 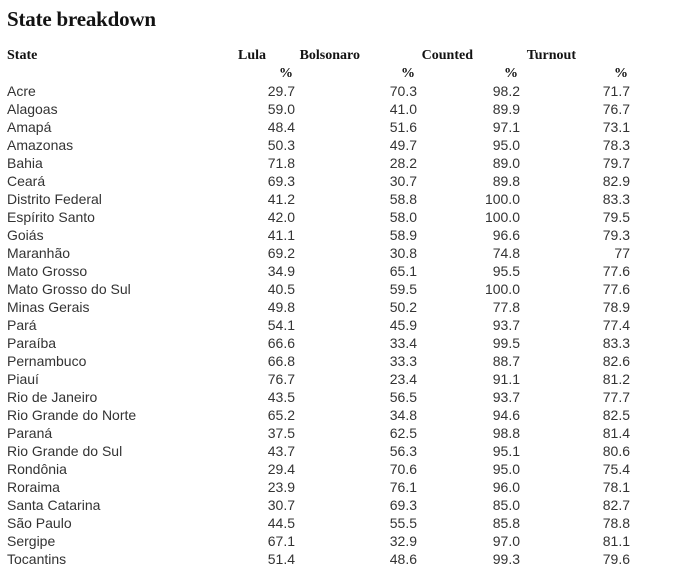 What do you see at coordinates (506, 163) in the screenshot?
I see `counted-value-cell: 89.0` at bounding box center [506, 163].